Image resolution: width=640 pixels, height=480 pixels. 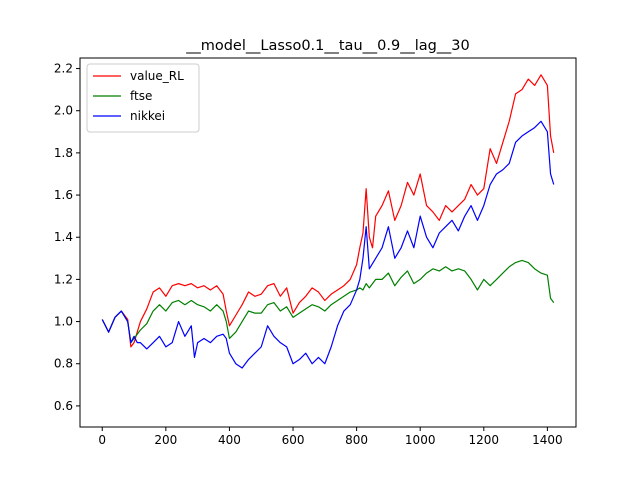 I want to click on x-tick-label: 800, so click(x=356, y=440).